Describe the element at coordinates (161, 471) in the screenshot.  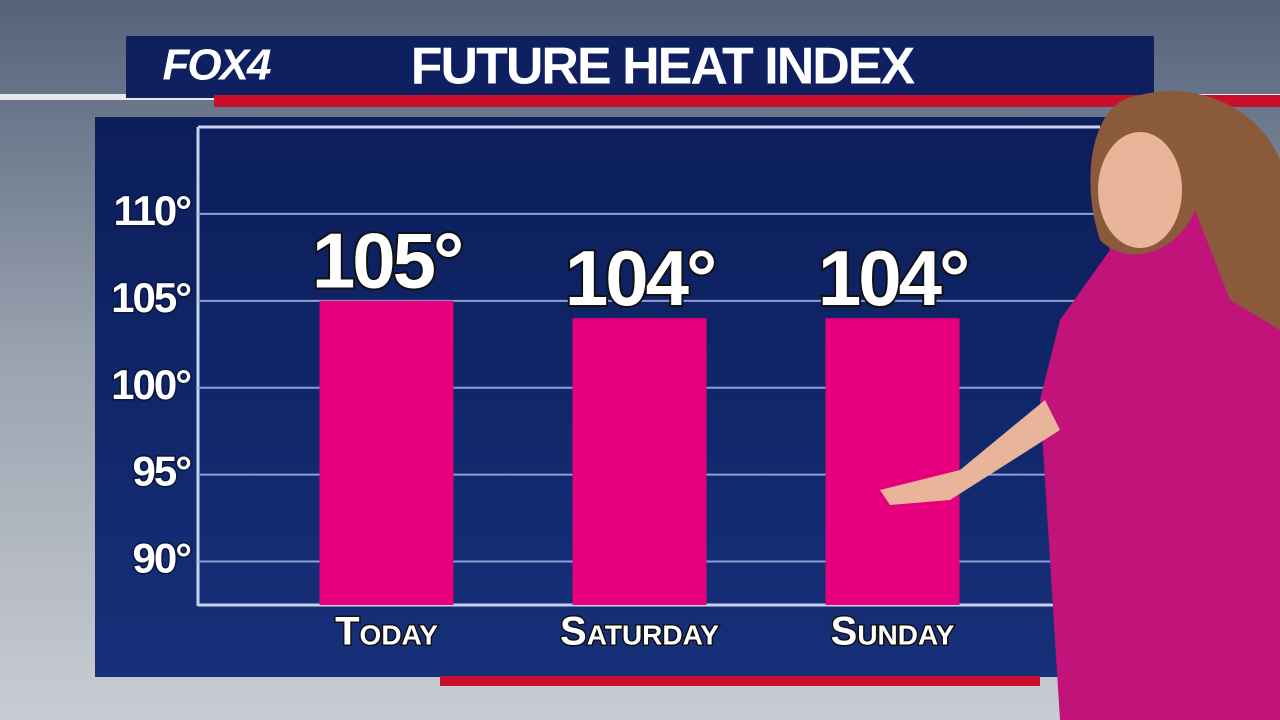
I see `y-tick-label: 95°` at that location.